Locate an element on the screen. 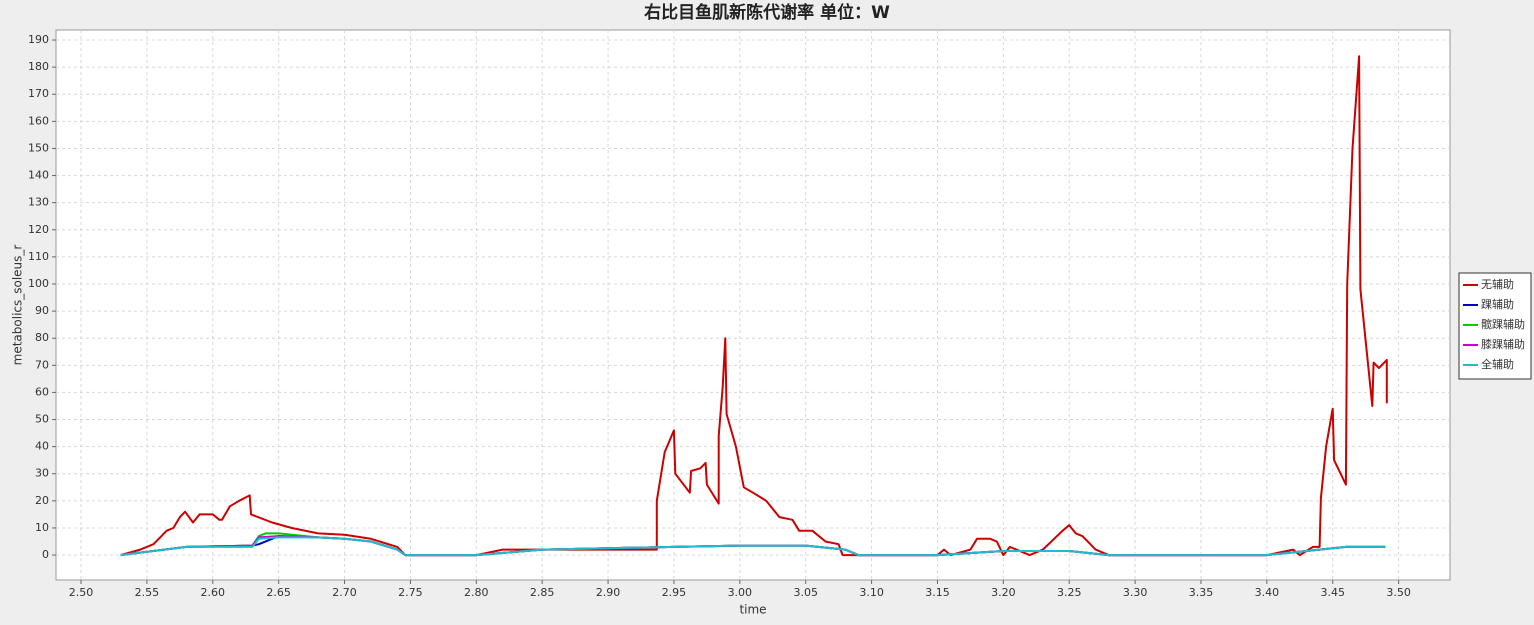  y-tick-label: 20 is located at coordinates (42, 500).